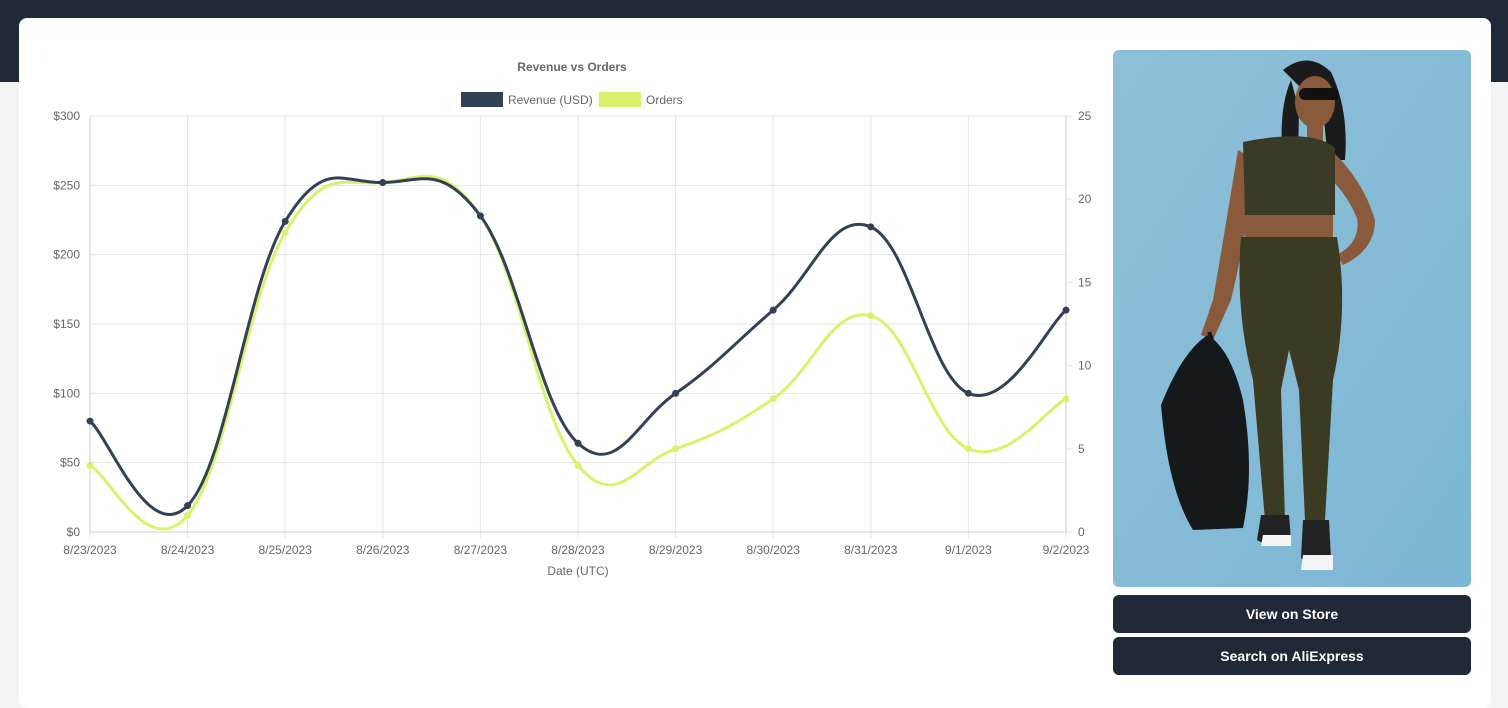  I want to click on x-tick-label: 9/2/2023, so click(1066, 550).